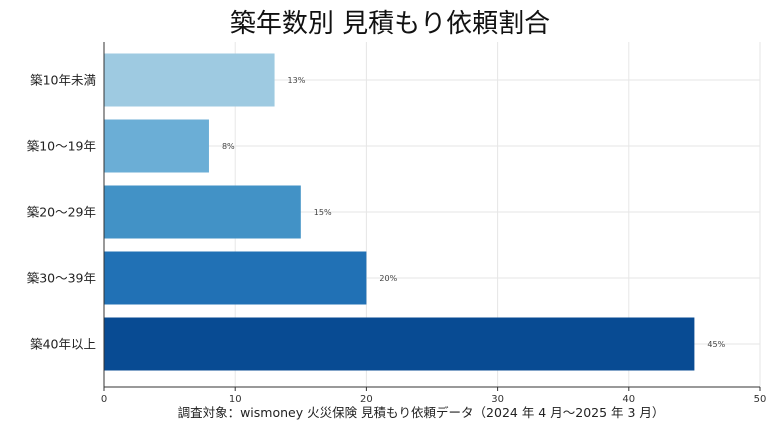 This screenshot has height=438, width=780. What do you see at coordinates (228, 146) in the screenshot?
I see `data-label: 8%` at bounding box center [228, 146].